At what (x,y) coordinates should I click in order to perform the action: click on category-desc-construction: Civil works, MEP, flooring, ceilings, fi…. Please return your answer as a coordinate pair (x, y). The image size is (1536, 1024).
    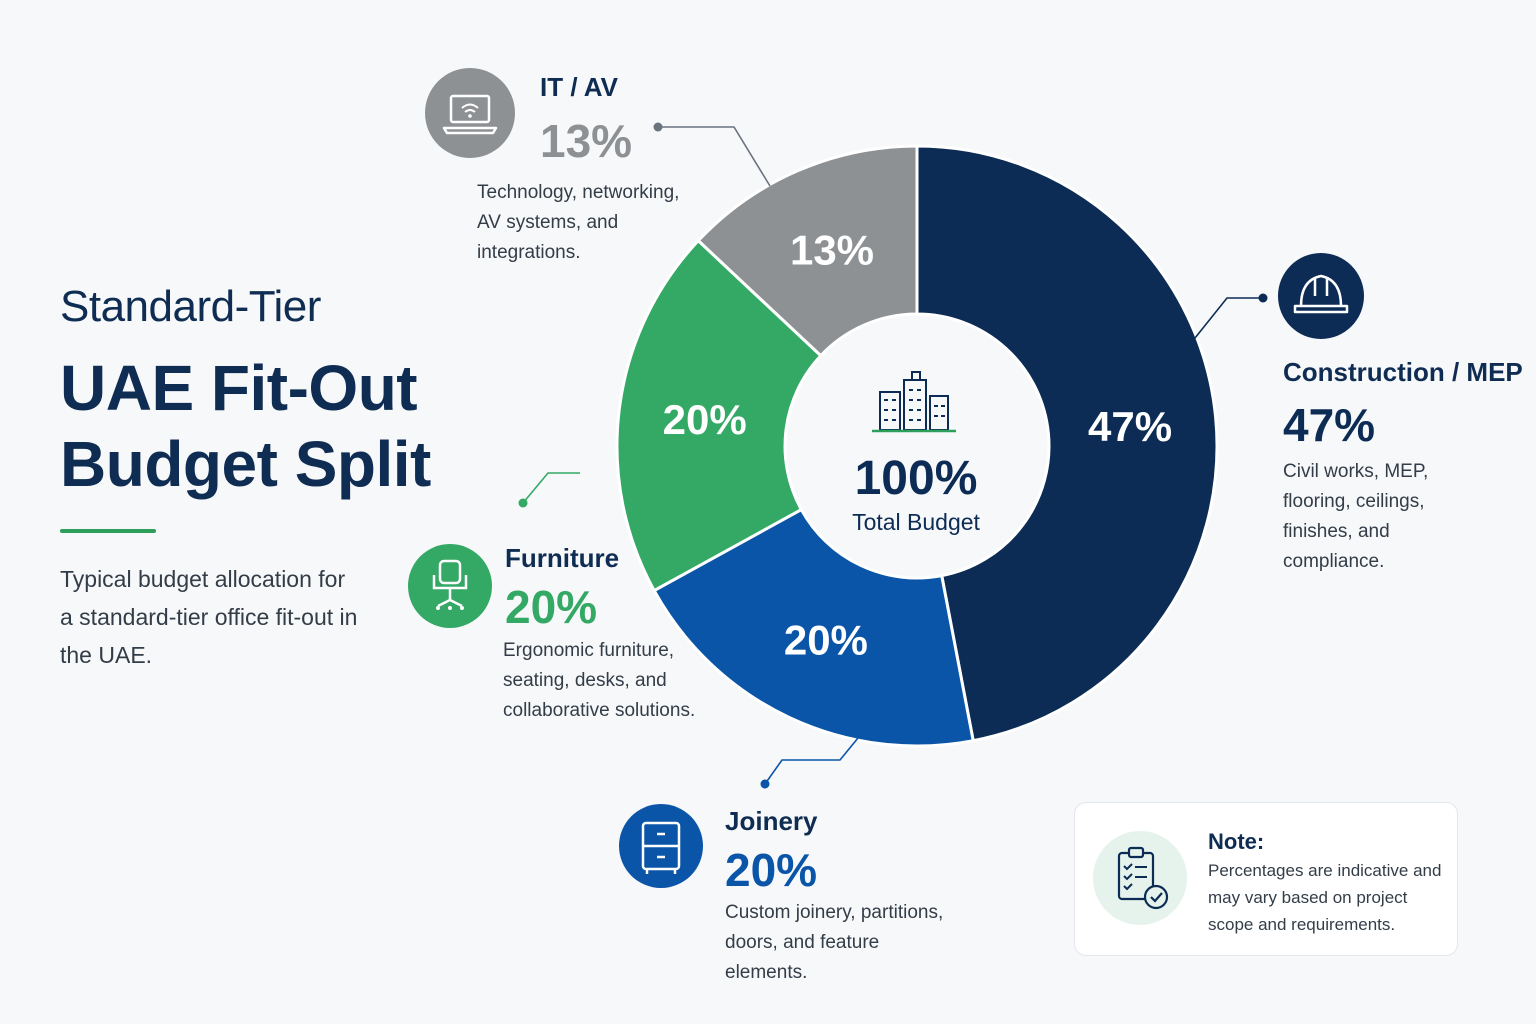
    Looking at the image, I should click on (1356, 516).